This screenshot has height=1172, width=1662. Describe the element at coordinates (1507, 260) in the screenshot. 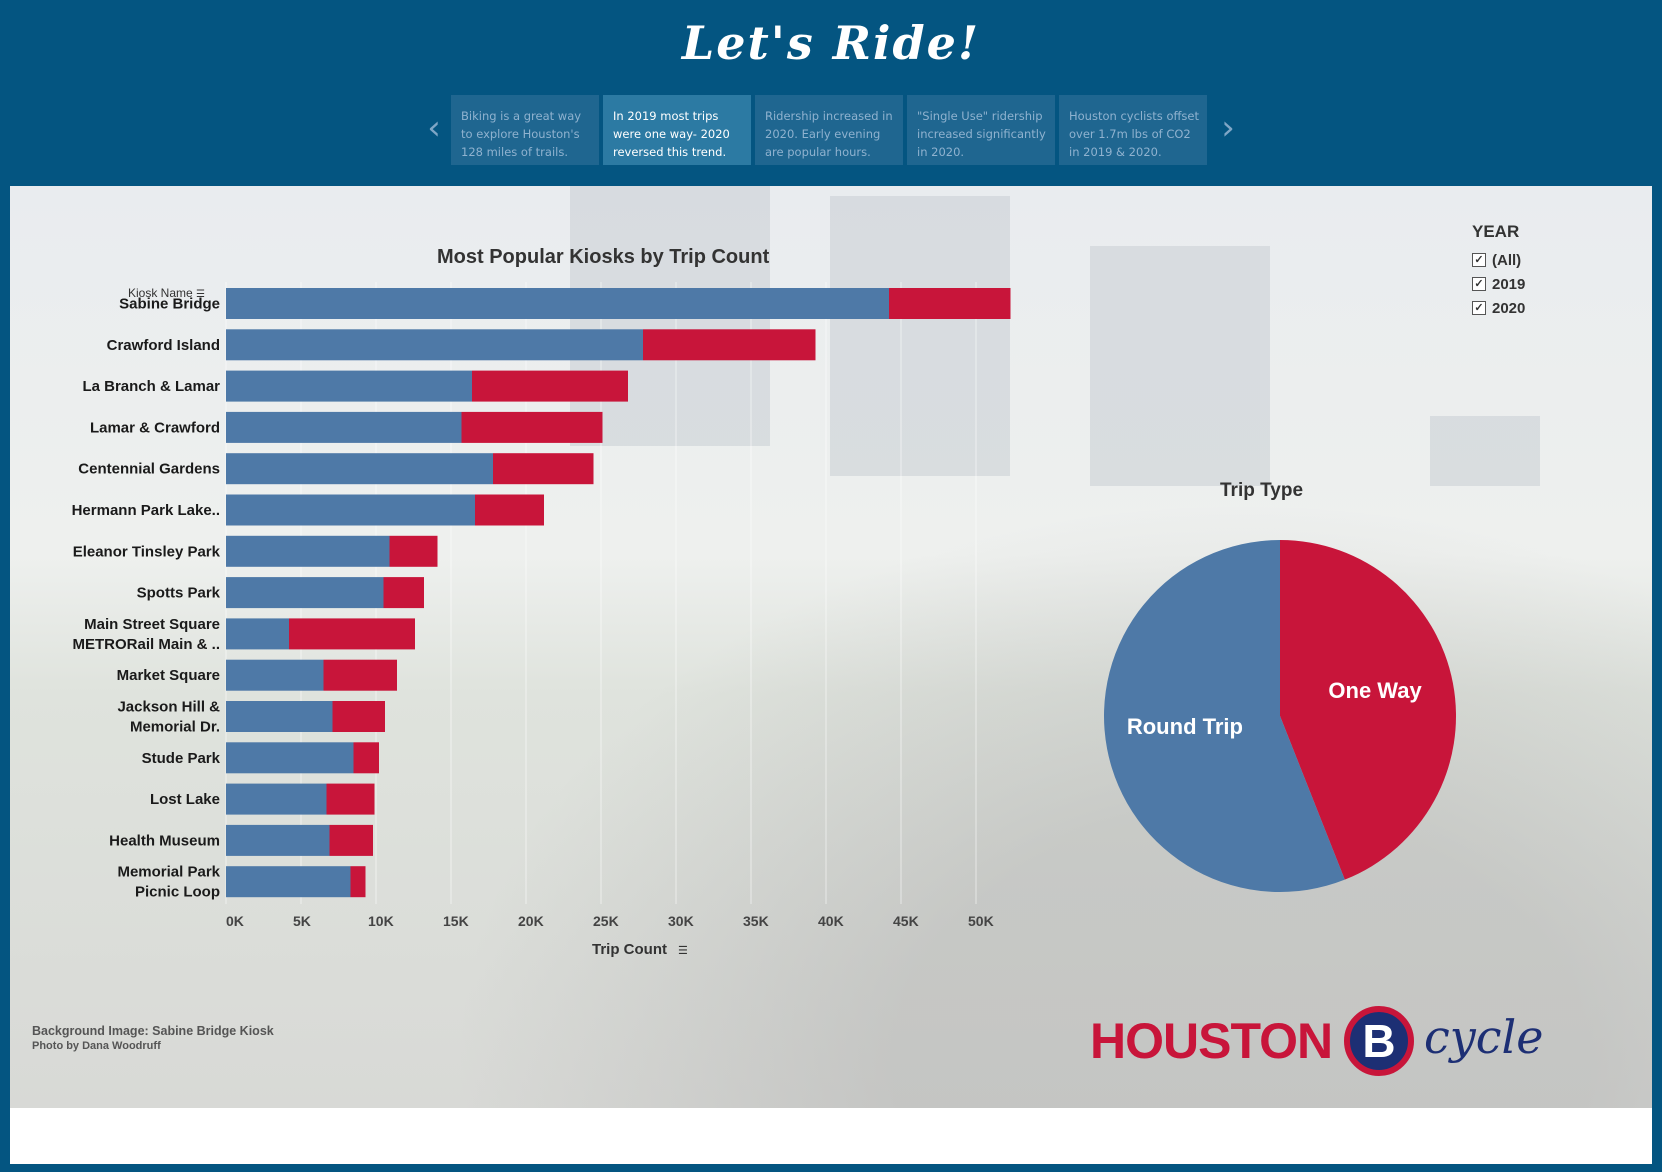

I see `year-option-label: (All)` at that location.